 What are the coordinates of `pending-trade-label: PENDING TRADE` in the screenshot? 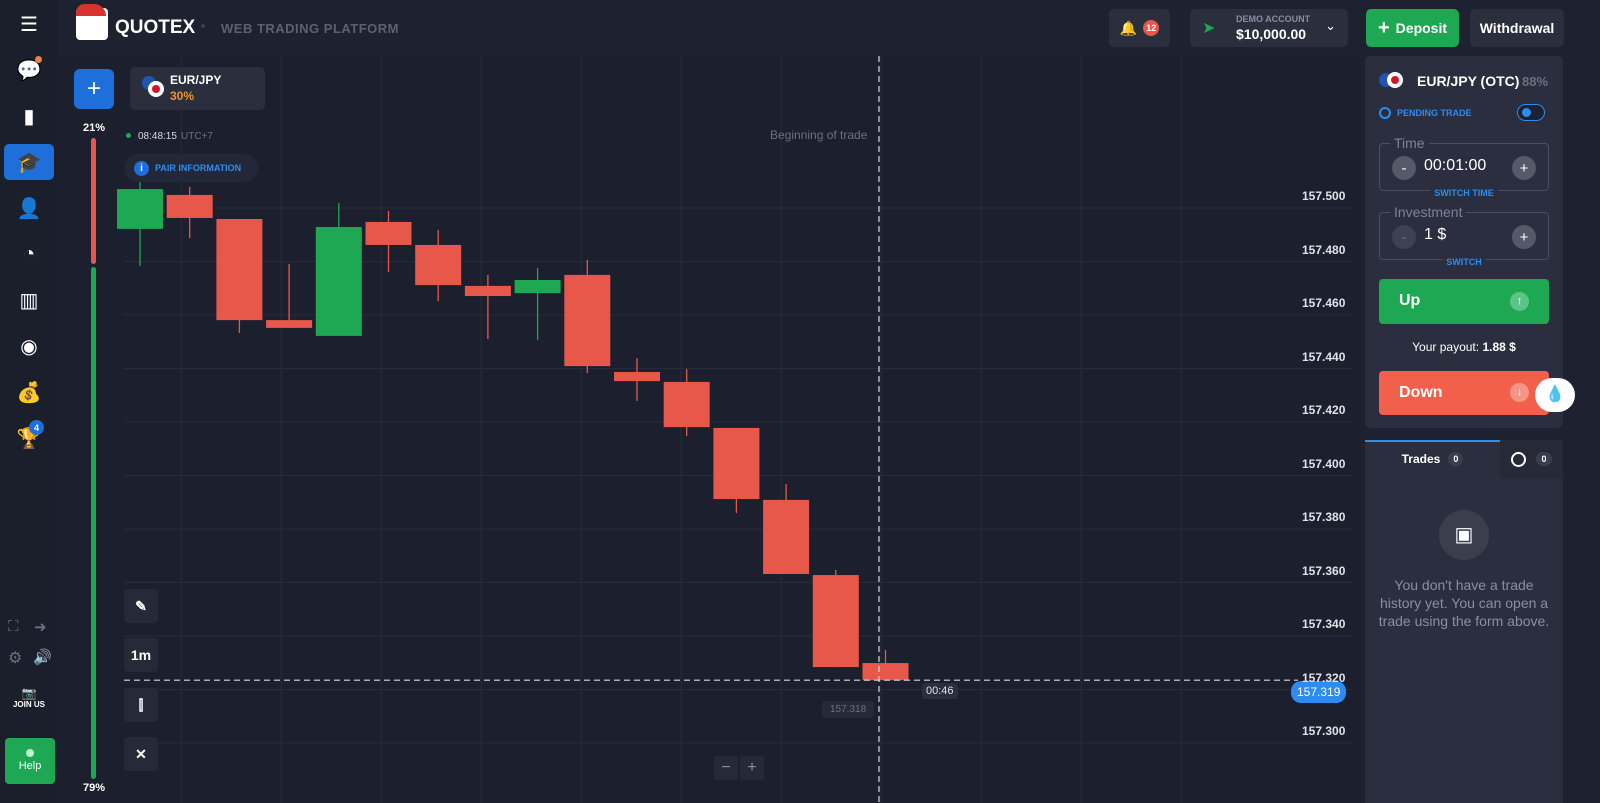 It's located at (1434, 113).